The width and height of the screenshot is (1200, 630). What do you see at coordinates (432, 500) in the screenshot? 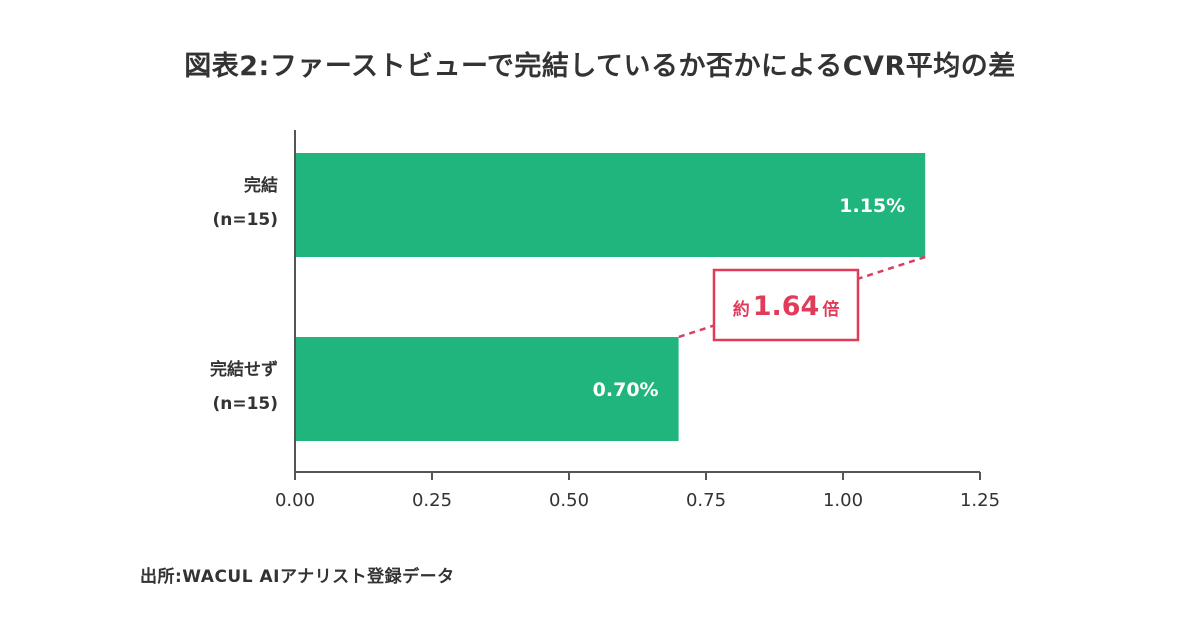
I see `x-tick-label: 0.25` at bounding box center [432, 500].